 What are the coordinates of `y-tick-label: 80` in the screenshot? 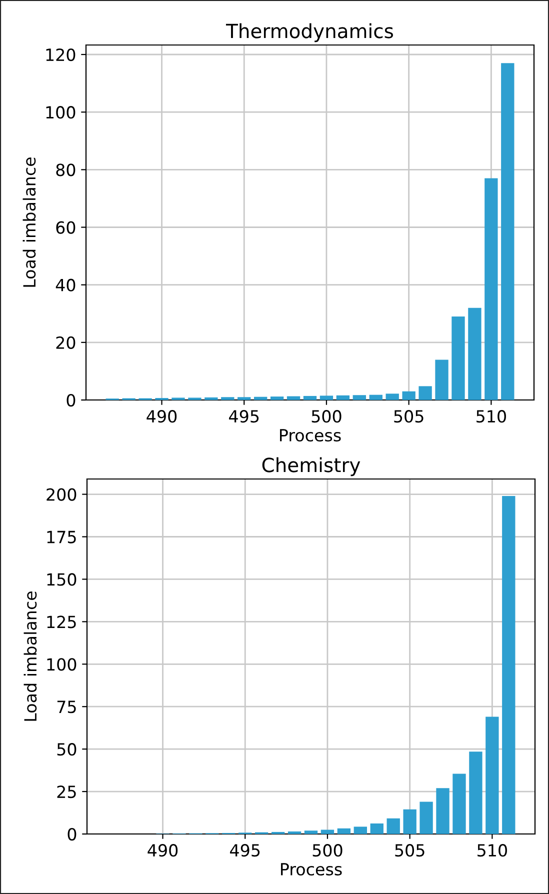 It's located at (66, 170).